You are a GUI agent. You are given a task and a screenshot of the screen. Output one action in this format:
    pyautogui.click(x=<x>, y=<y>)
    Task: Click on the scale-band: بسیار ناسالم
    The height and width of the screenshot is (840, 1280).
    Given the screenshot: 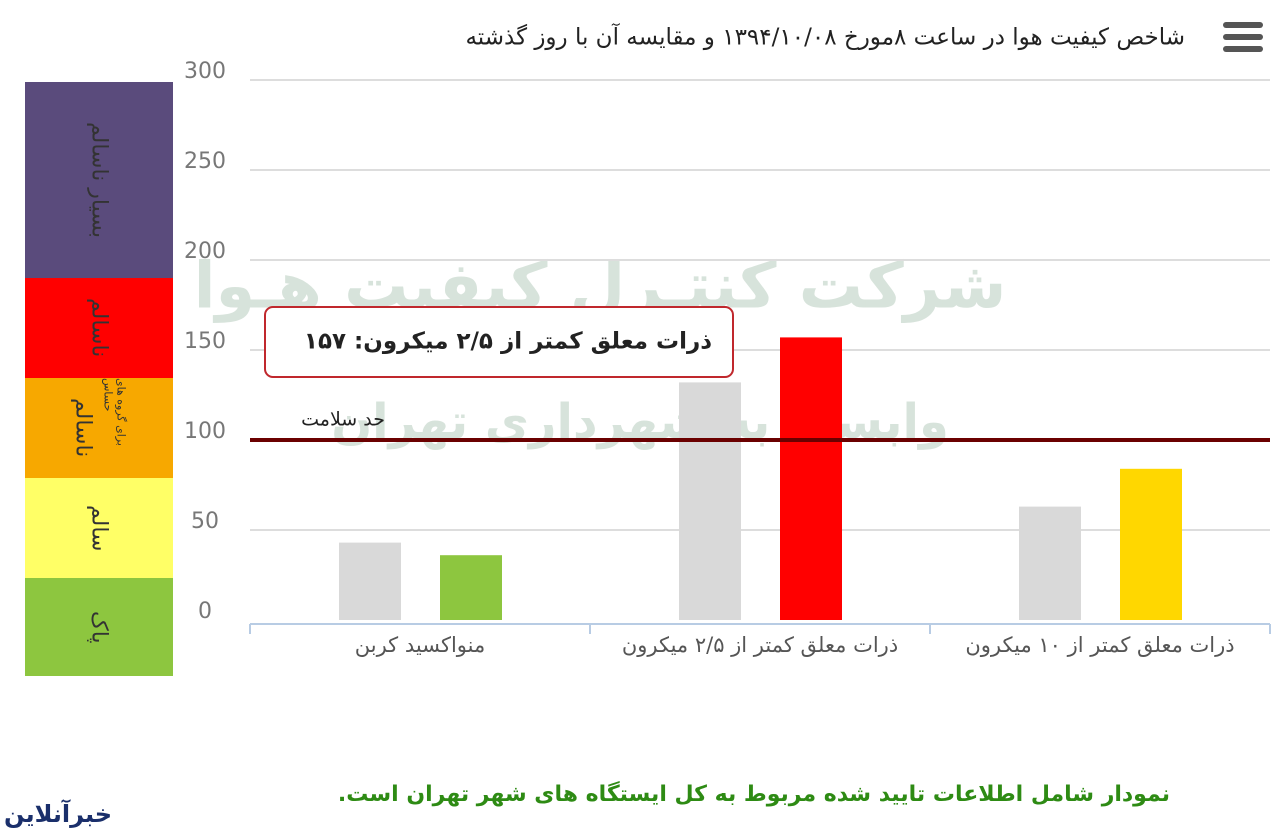 What is the action you would take?
    pyautogui.click(x=99, y=180)
    